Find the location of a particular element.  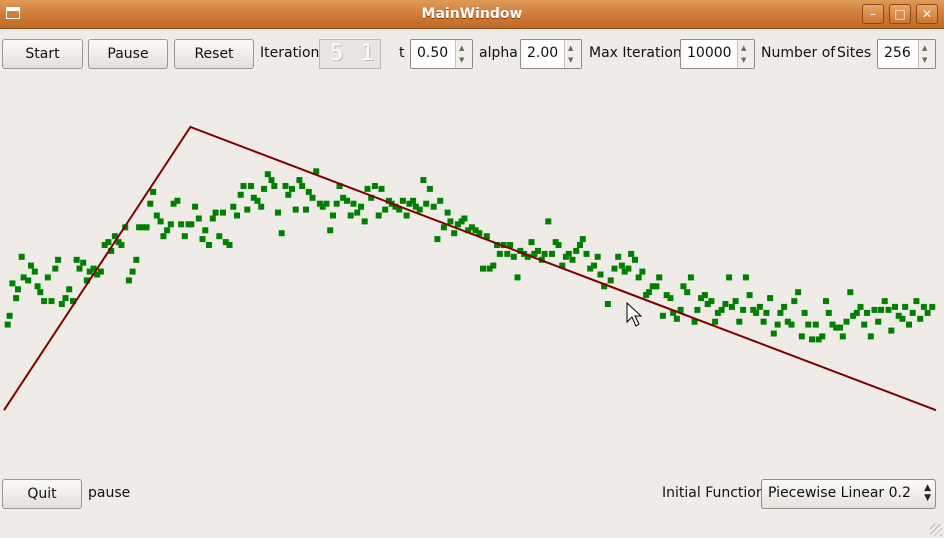

close-button: ✕ is located at coordinates (927, 14).